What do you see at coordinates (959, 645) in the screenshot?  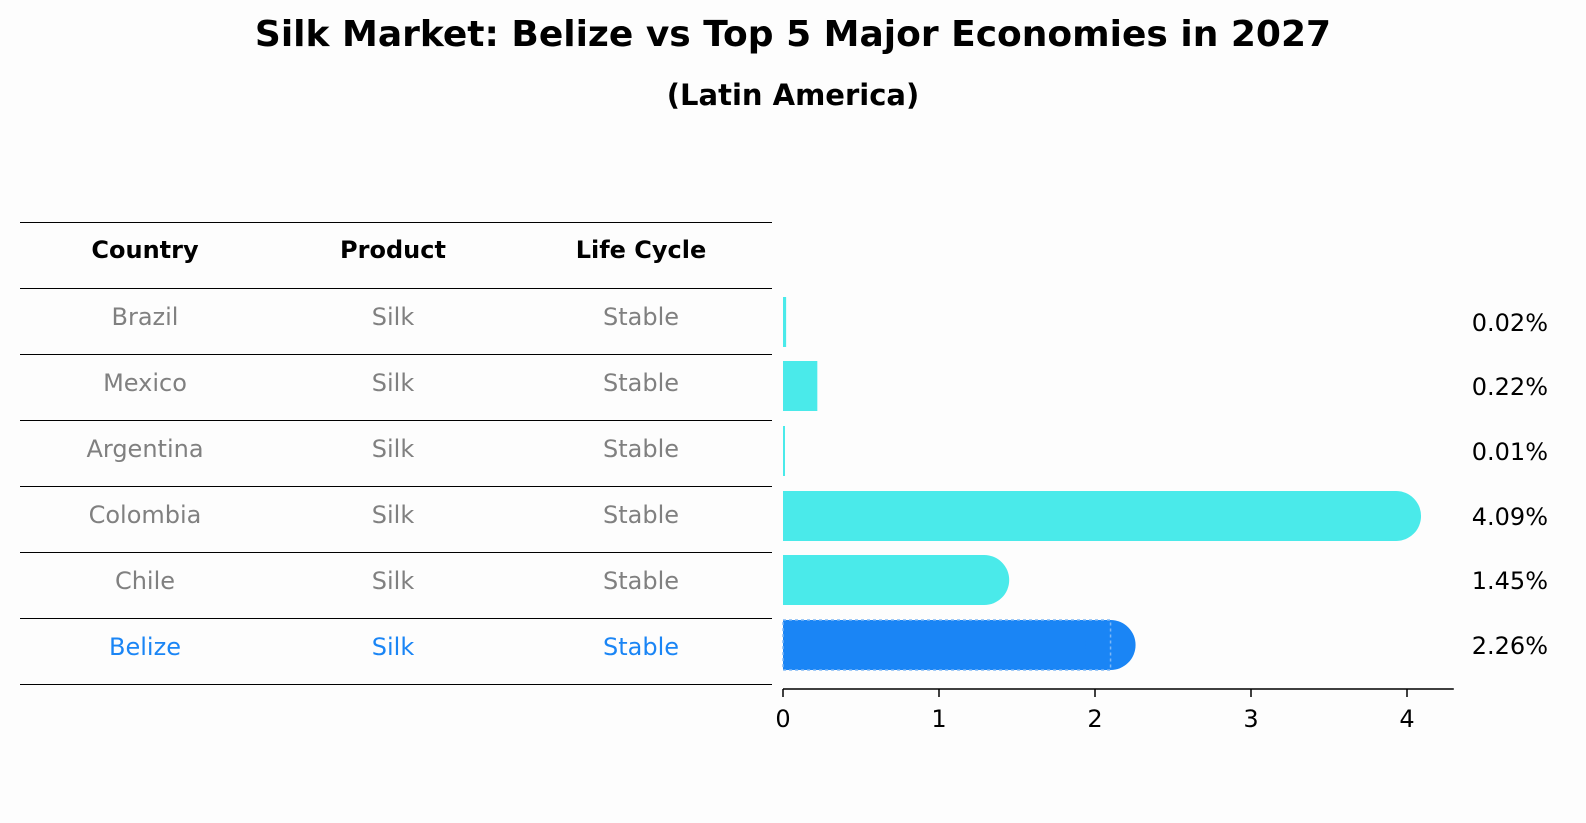 I see `bar-belize` at bounding box center [959, 645].